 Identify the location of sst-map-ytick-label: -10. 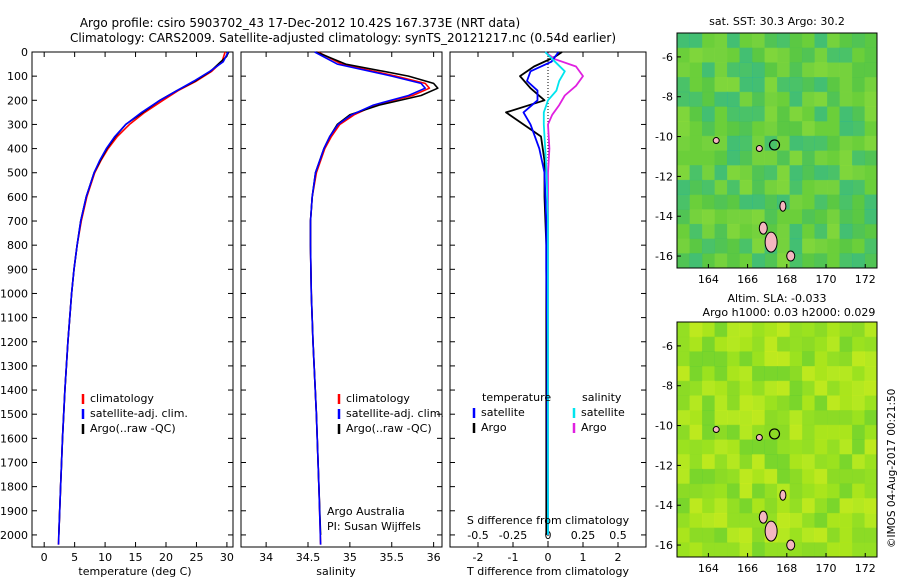
(664, 137).